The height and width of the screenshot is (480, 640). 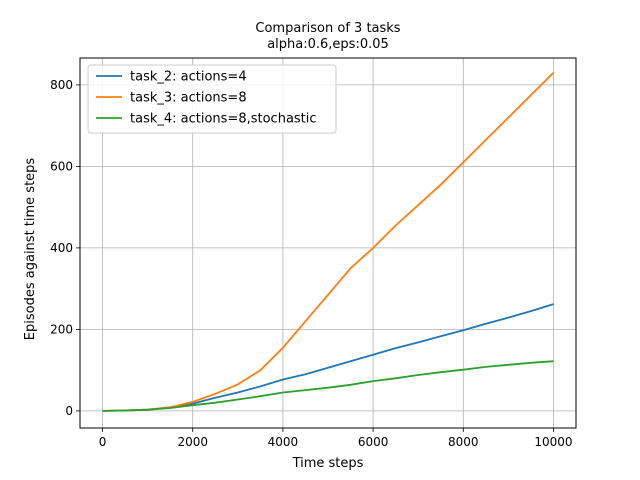 What do you see at coordinates (61, 248) in the screenshot?
I see `y-tick-label: 400` at bounding box center [61, 248].